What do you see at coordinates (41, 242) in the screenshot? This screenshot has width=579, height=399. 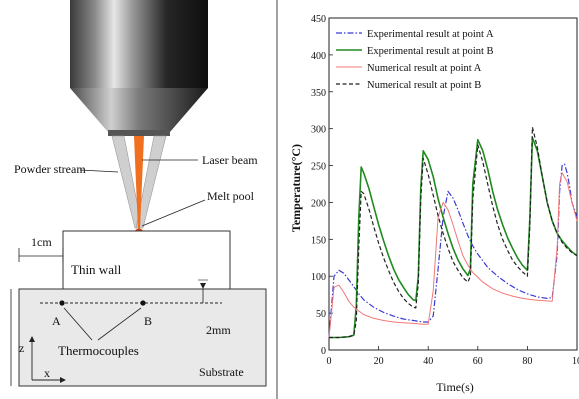 I see `one-cm-label: 1cm` at bounding box center [41, 242].